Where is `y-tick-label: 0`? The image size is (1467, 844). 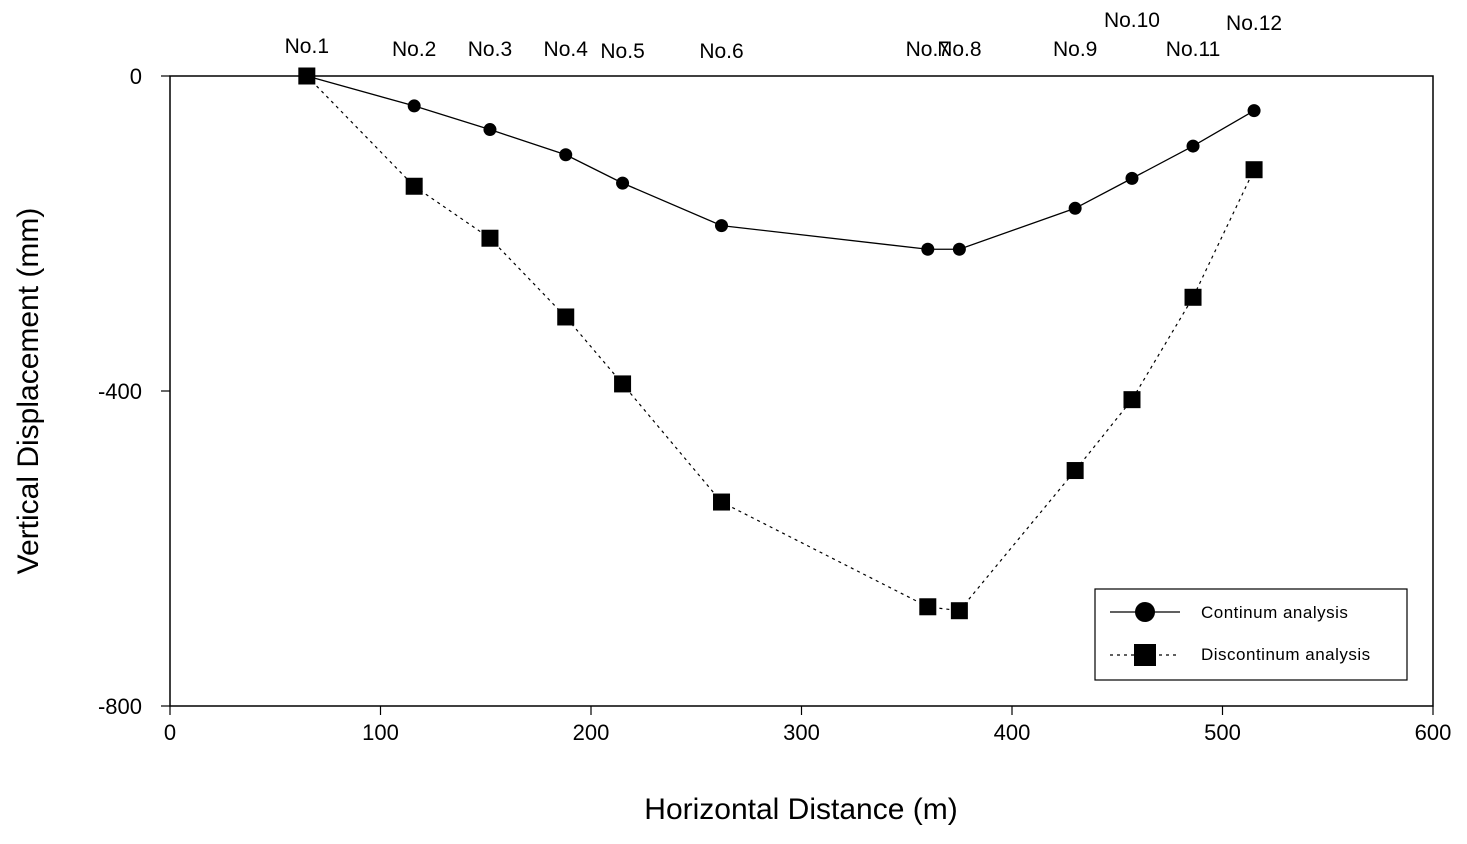 y-tick-label: 0 is located at coordinates (136, 76).